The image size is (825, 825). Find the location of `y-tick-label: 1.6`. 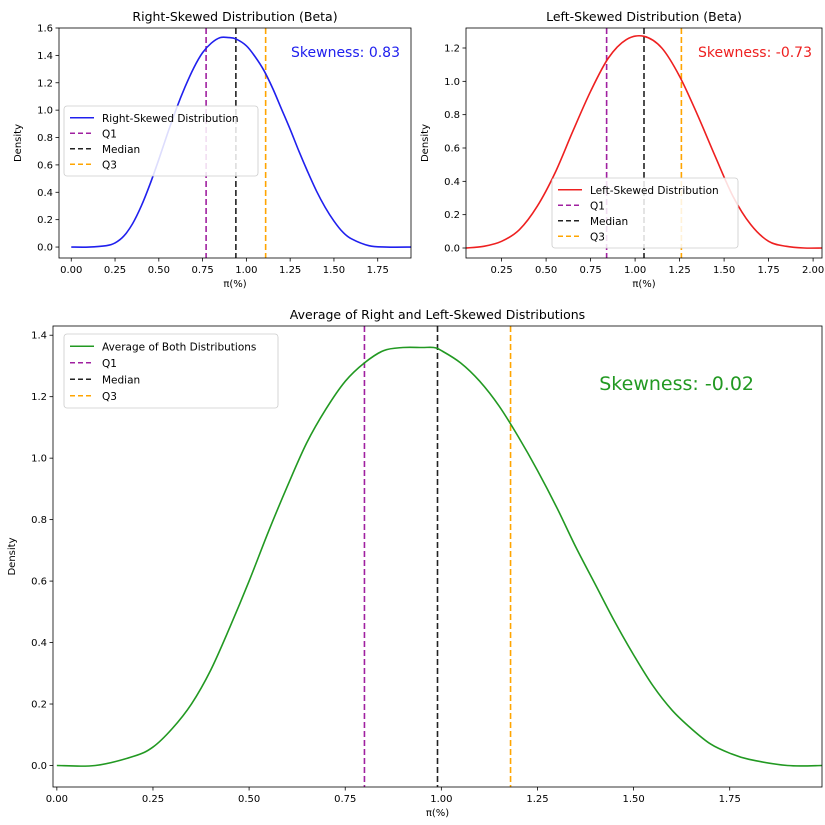

y-tick-label: 1.6 is located at coordinates (45, 29).